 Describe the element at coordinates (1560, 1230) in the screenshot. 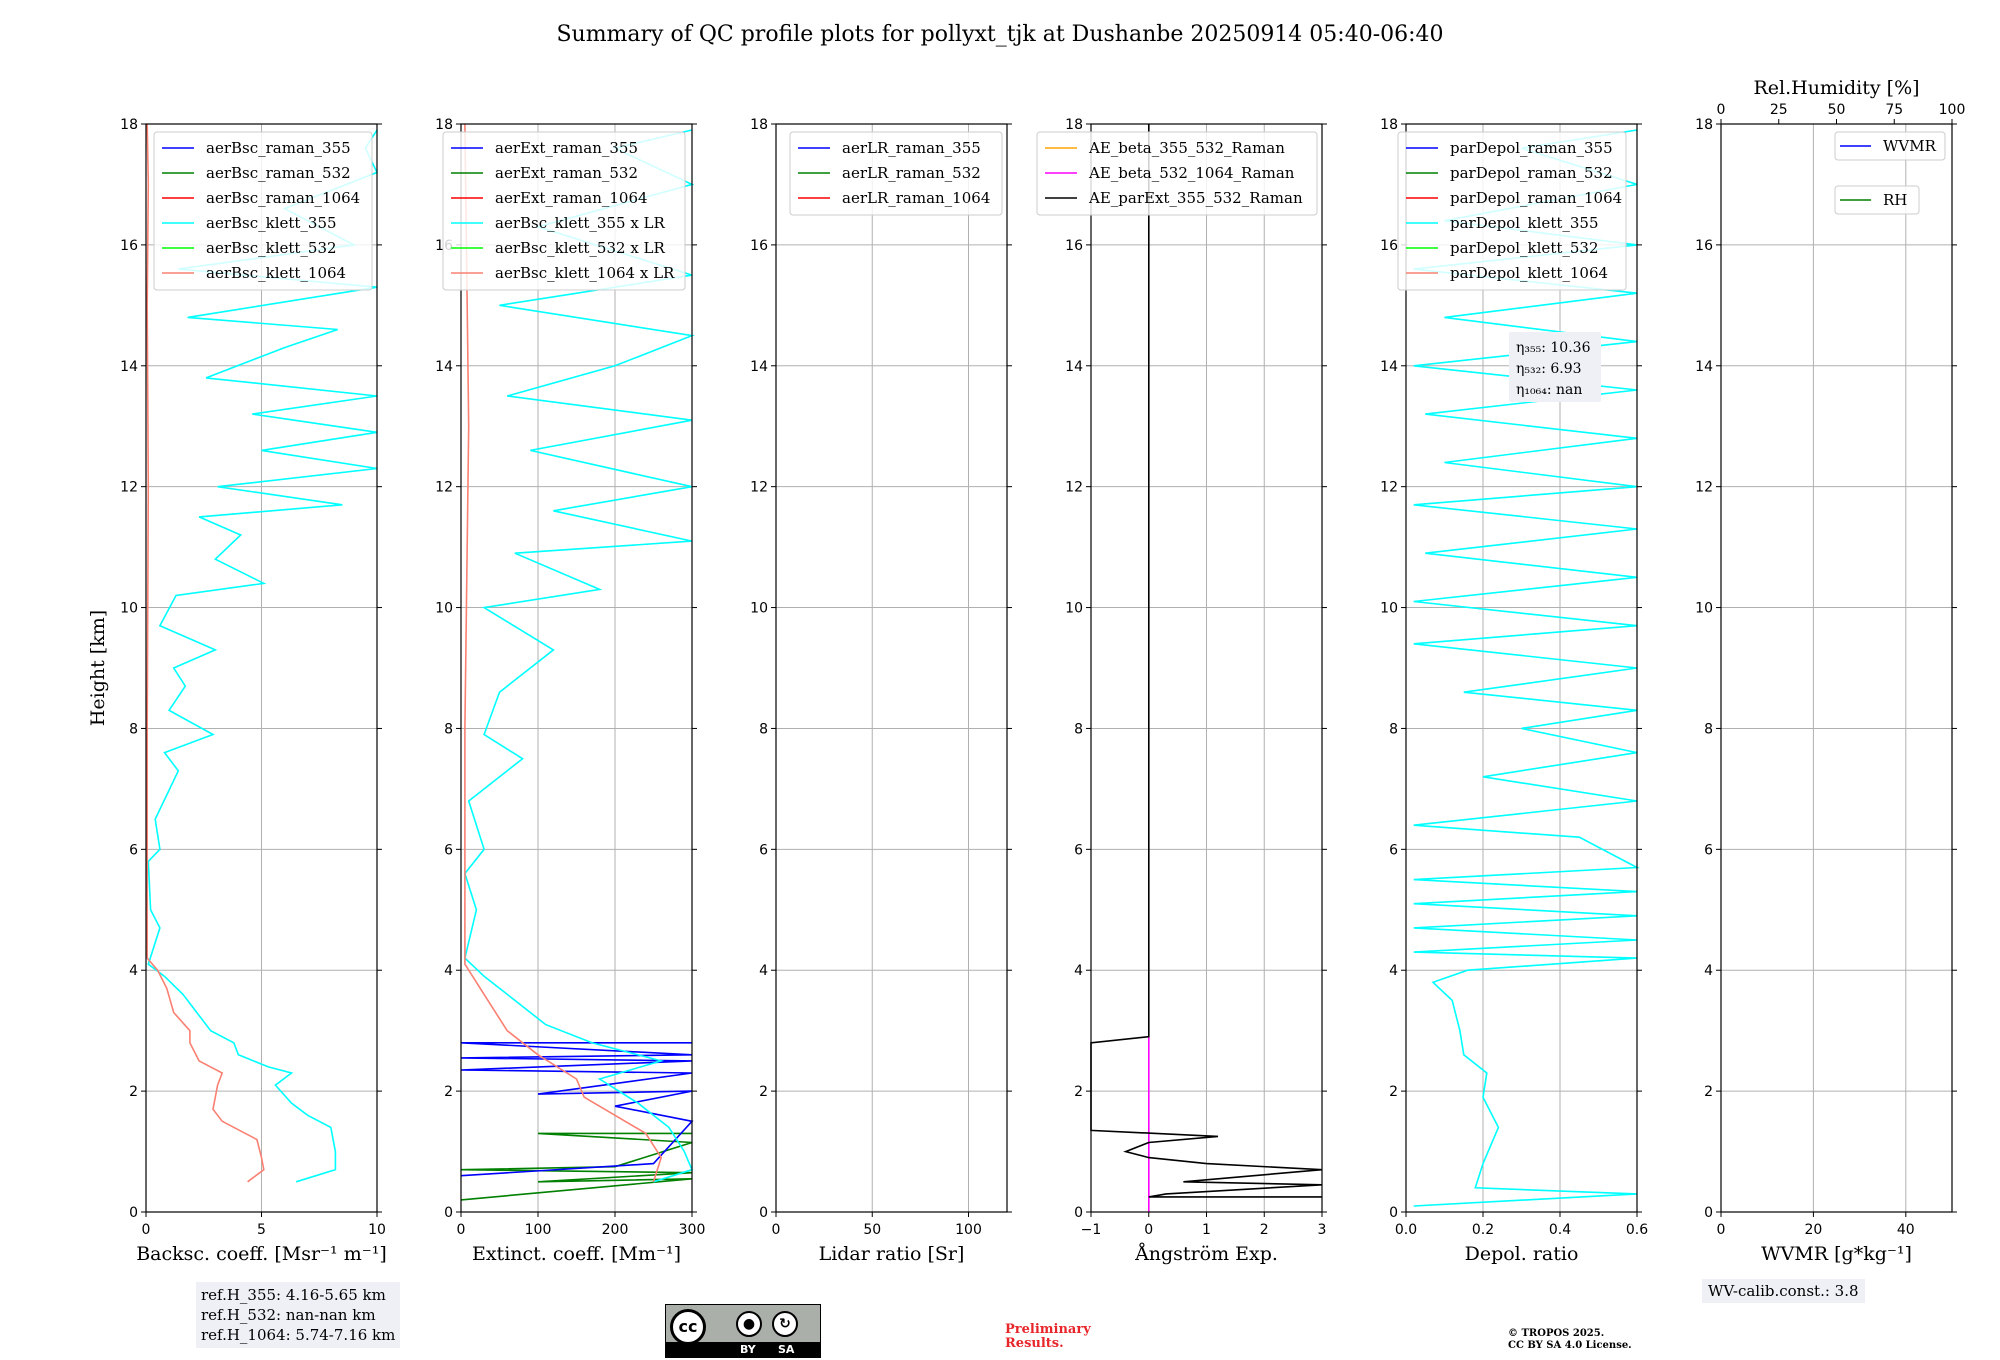

I see `x-tick-label: 0.4` at that location.